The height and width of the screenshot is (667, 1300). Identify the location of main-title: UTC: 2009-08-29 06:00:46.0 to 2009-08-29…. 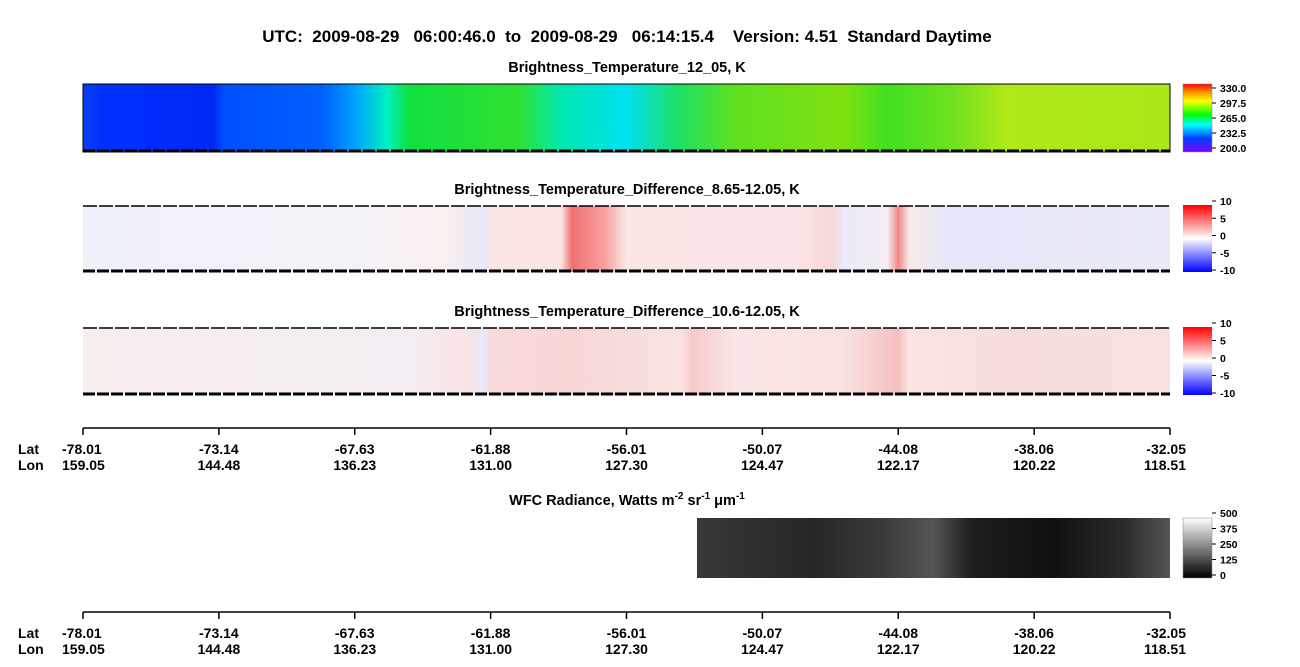
(626, 36).